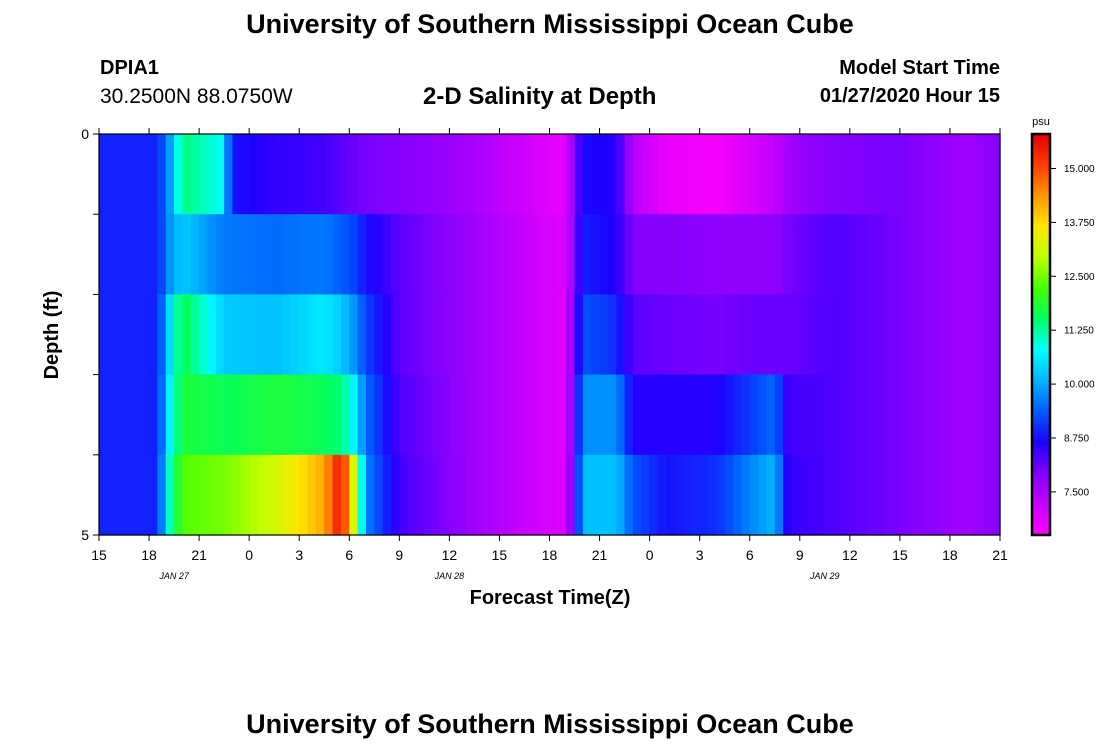  I want to click on station-id: DPIA1, so click(129, 68).